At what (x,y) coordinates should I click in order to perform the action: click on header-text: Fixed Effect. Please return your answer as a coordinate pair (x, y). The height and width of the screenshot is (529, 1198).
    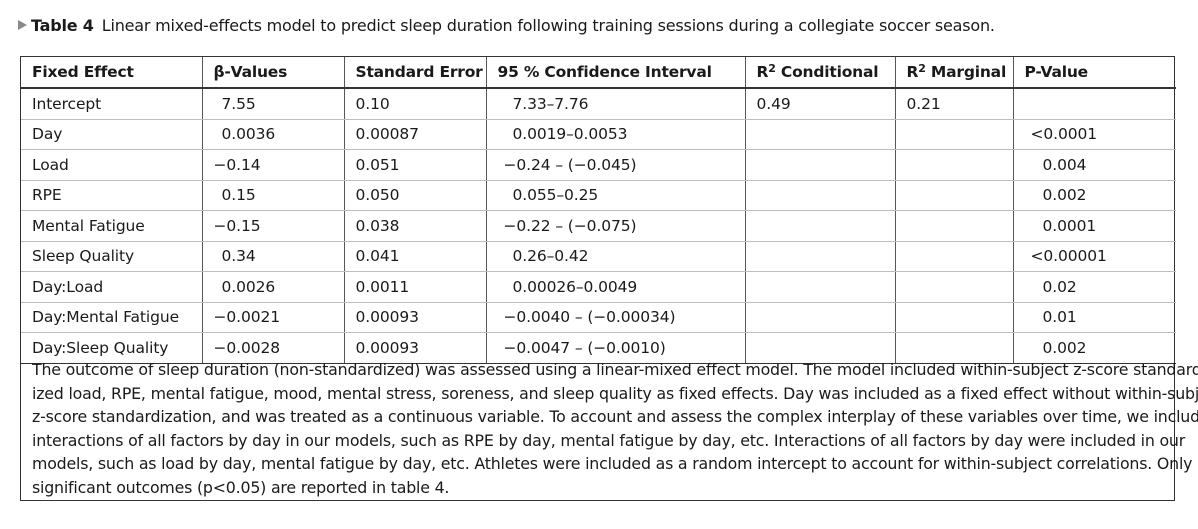
    Looking at the image, I should click on (83, 72).